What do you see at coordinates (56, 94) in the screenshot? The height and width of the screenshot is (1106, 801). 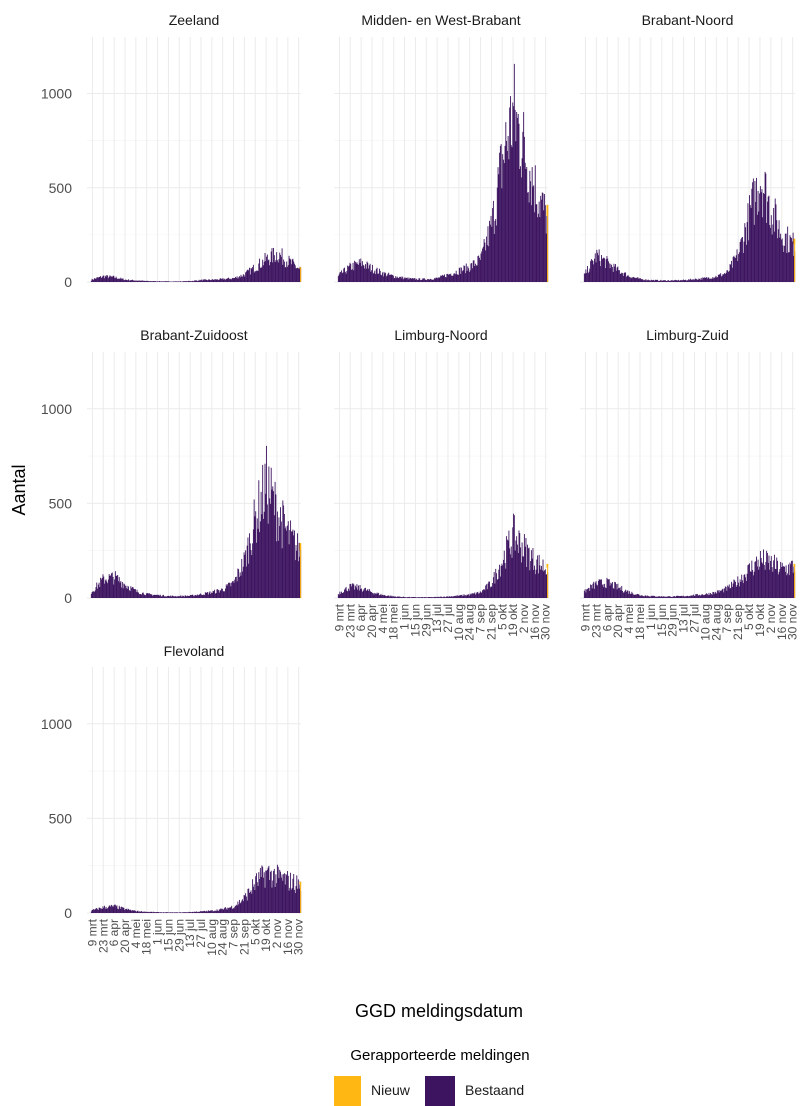 I see `y-tick-label: 1000` at bounding box center [56, 94].